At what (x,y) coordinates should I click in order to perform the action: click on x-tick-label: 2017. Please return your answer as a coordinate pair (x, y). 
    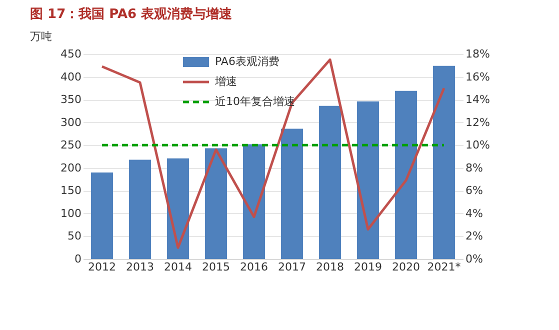
    Looking at the image, I should click on (292, 267).